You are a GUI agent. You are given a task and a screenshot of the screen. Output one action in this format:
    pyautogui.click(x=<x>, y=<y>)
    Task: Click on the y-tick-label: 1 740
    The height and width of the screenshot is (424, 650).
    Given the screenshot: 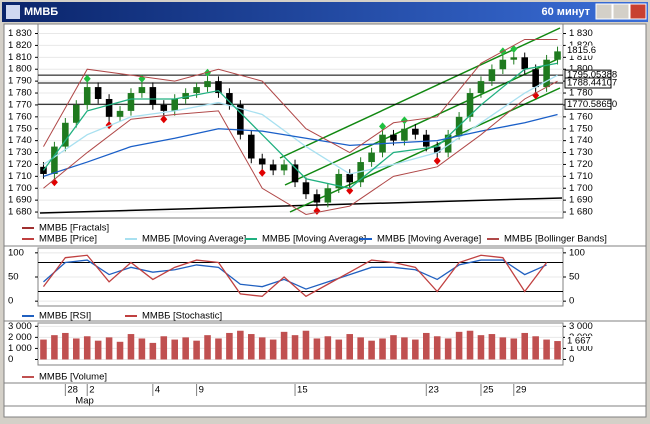 What is the action you would take?
    pyautogui.click(x=20, y=140)
    